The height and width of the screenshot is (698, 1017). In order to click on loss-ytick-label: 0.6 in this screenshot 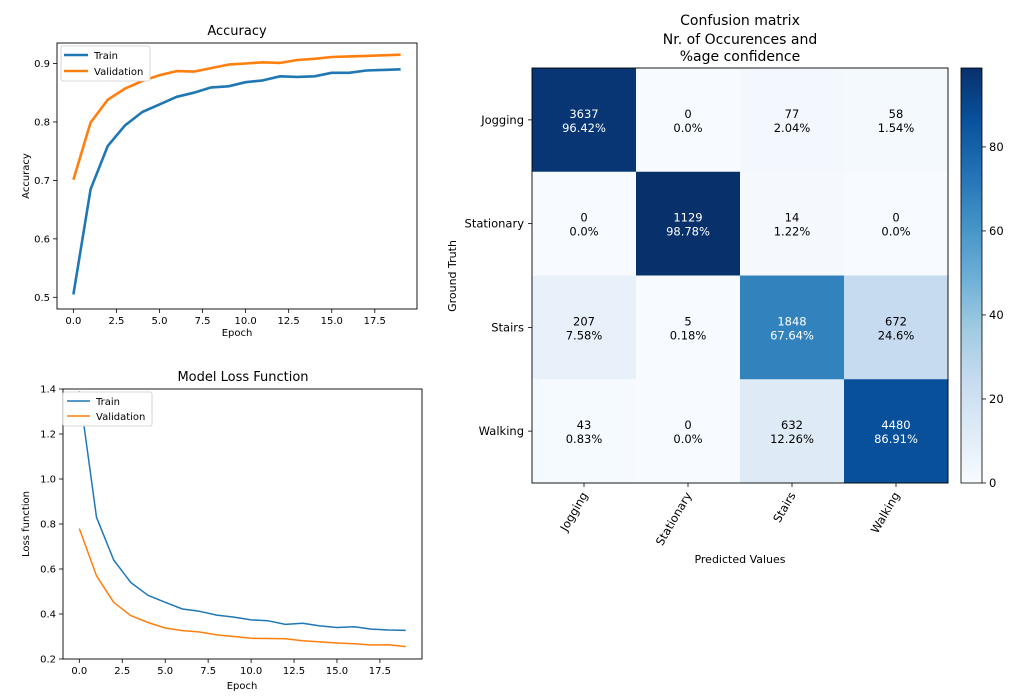, I will do `click(48, 570)`.